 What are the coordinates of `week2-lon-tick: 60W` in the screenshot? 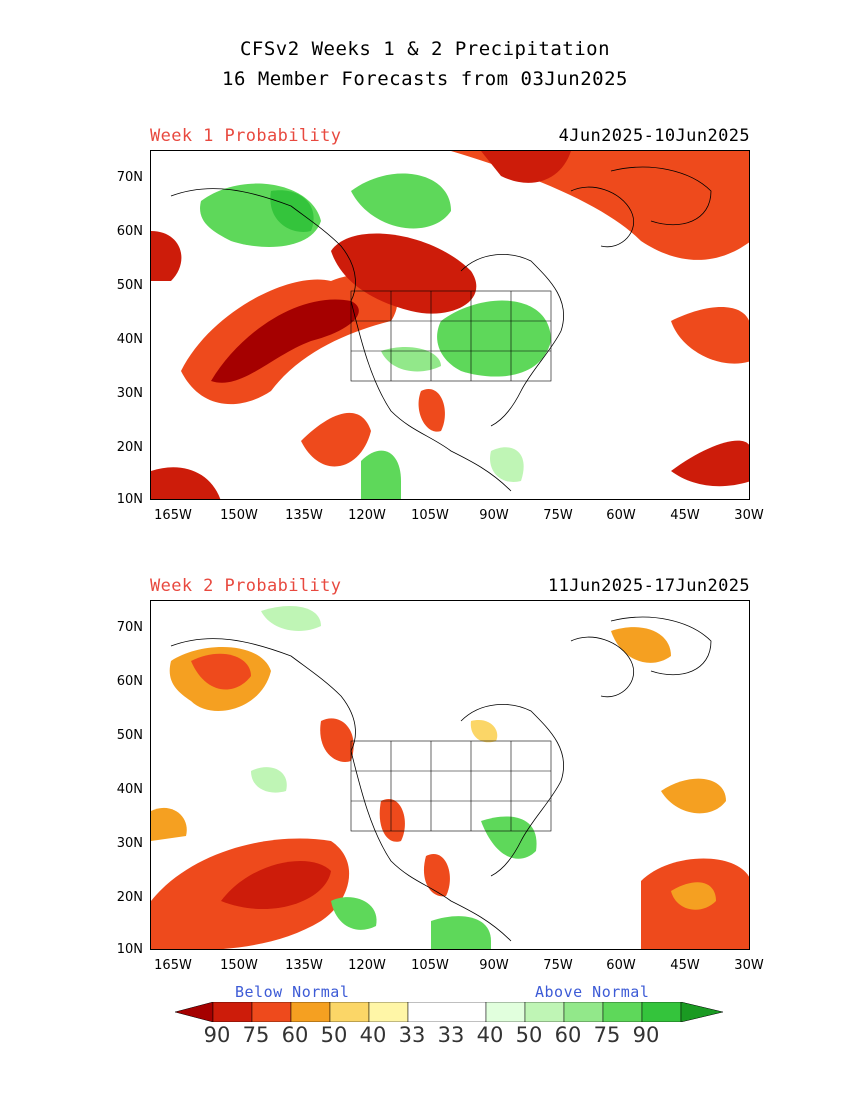 It's located at (621, 965).